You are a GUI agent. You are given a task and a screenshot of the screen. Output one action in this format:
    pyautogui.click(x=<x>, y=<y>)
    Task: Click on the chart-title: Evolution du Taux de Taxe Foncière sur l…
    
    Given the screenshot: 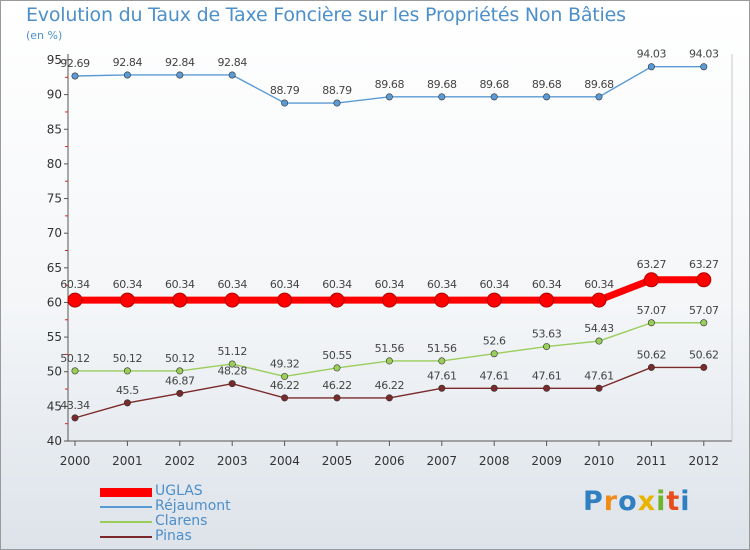 What is the action you would take?
    pyautogui.click(x=326, y=15)
    